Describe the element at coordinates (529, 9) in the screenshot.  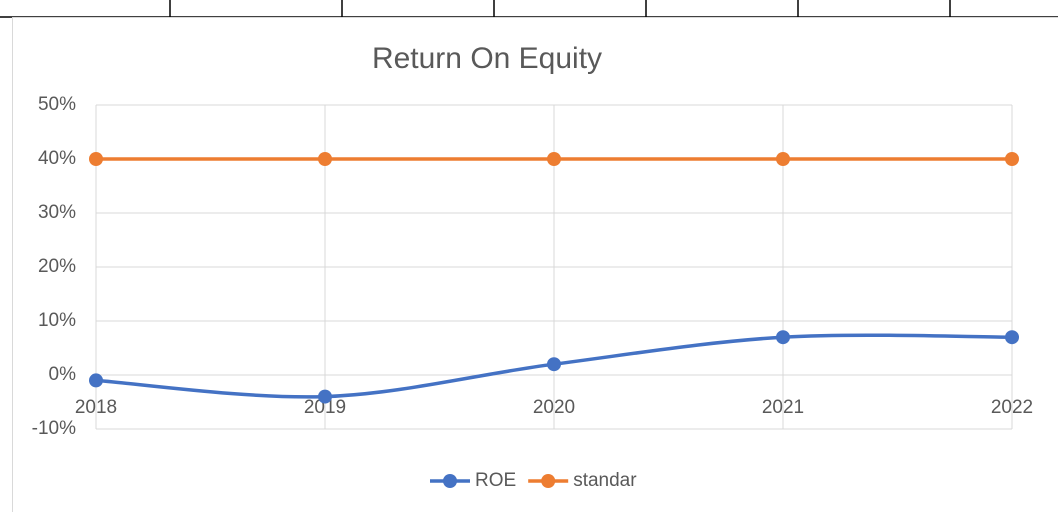
I see `table-fragment` at that location.